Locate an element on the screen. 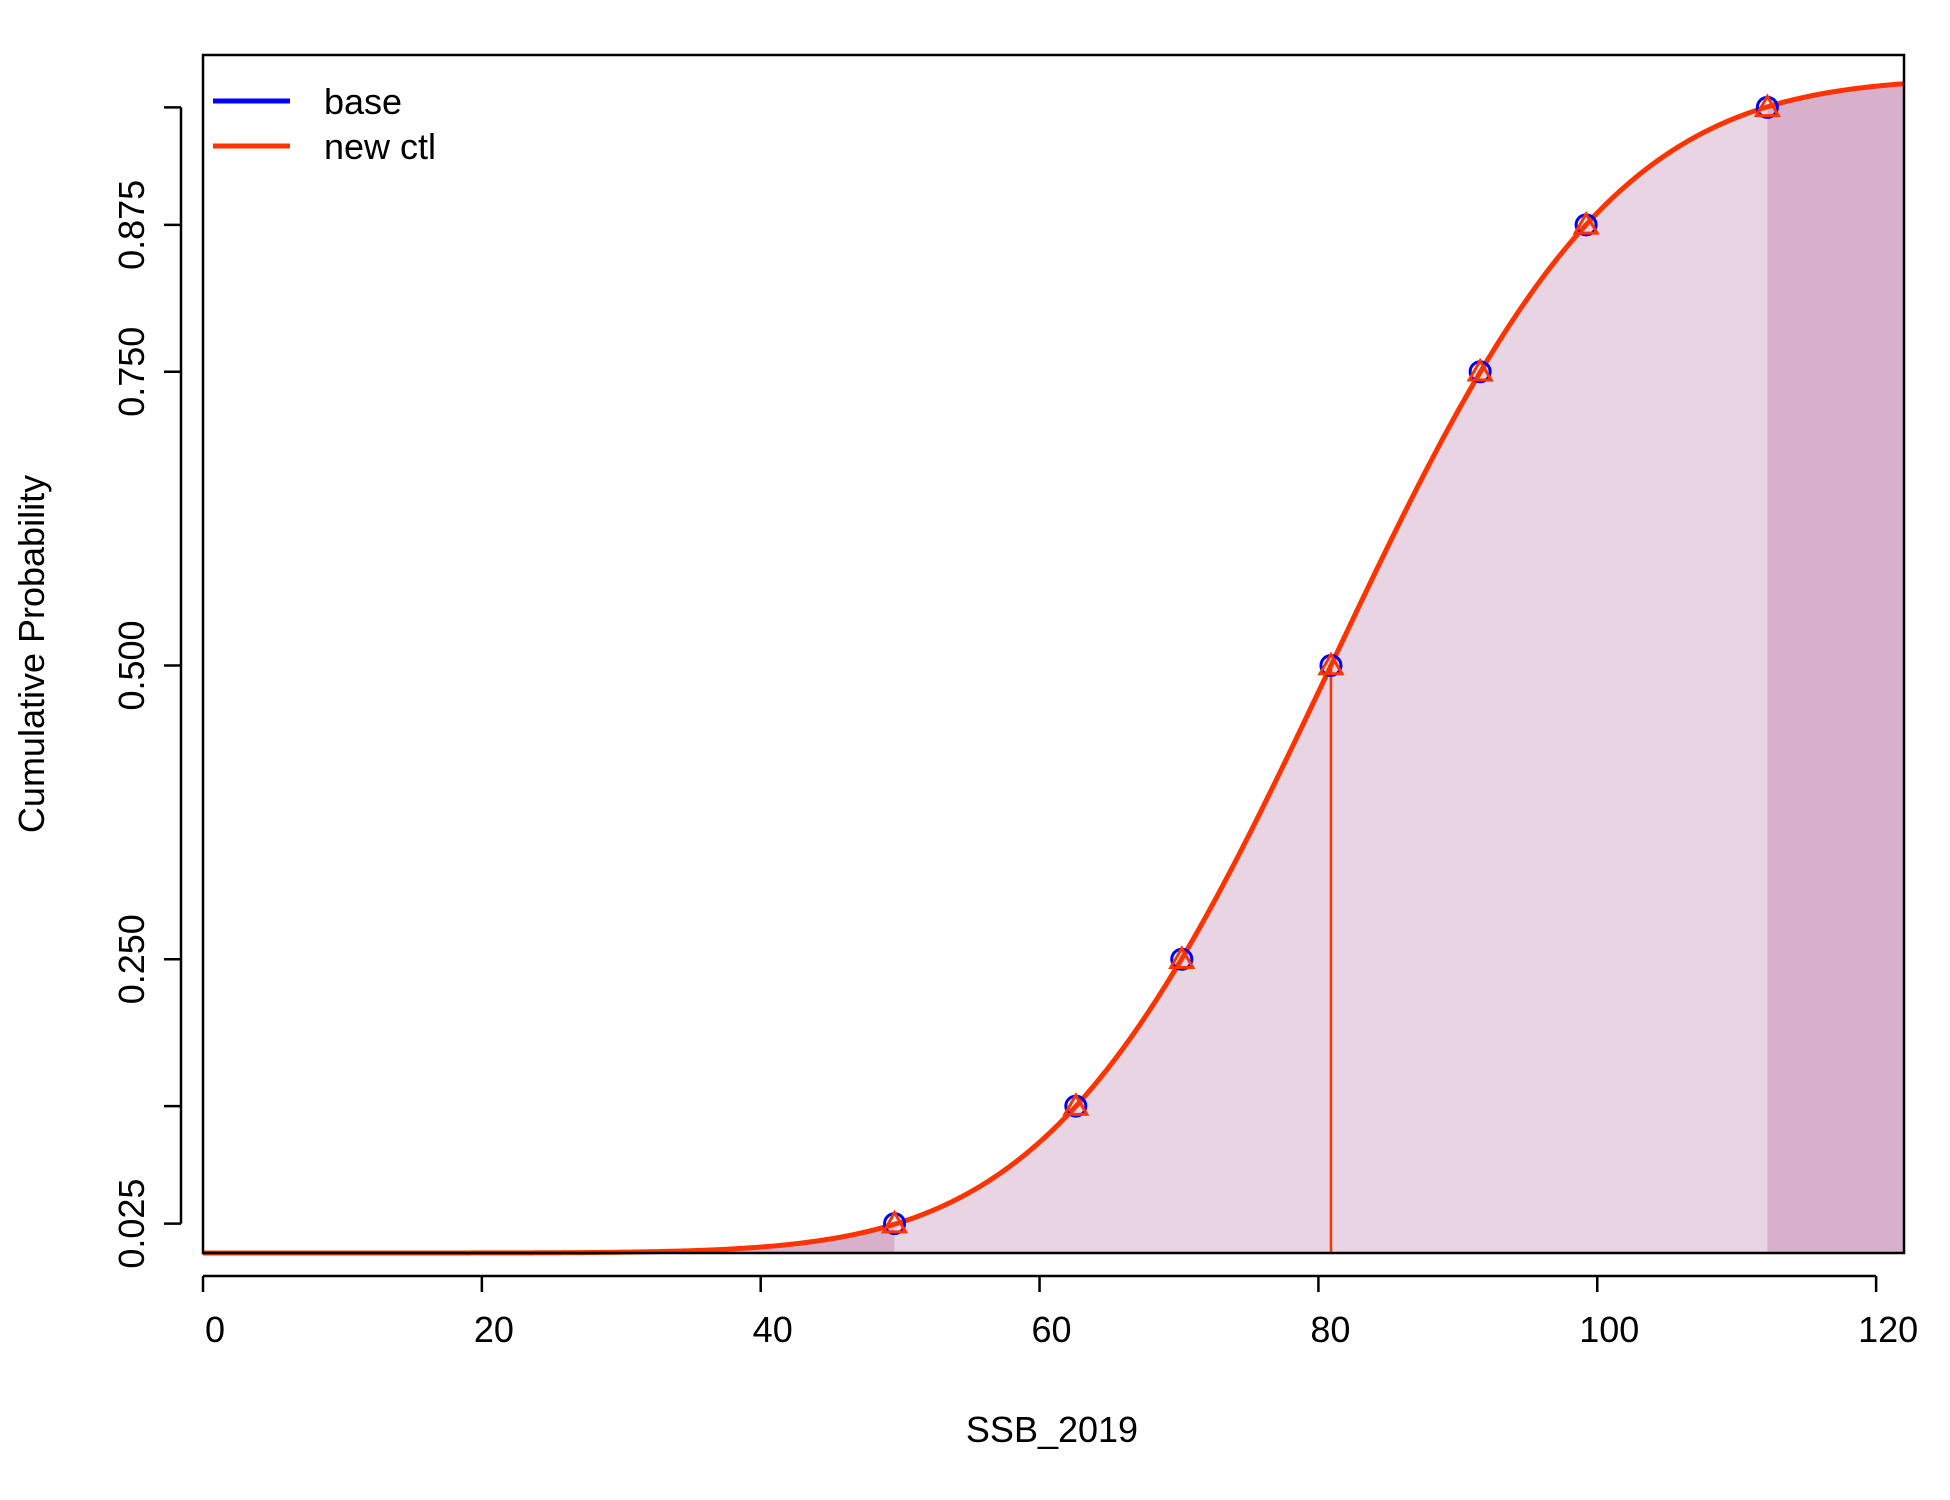 This screenshot has height=1500, width=1950. y-tick-label-0.750: 0.750 is located at coordinates (131, 372).